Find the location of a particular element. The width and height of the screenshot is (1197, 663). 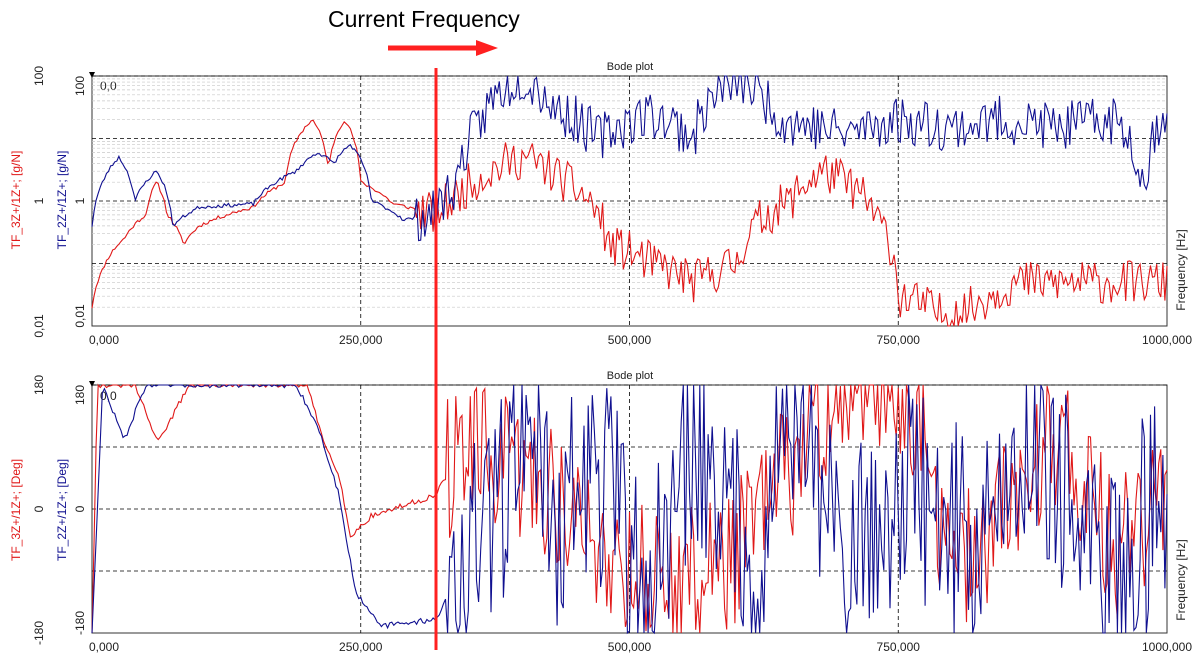

magnitude-x-tick-label: 1000,000 is located at coordinates (1167, 340).